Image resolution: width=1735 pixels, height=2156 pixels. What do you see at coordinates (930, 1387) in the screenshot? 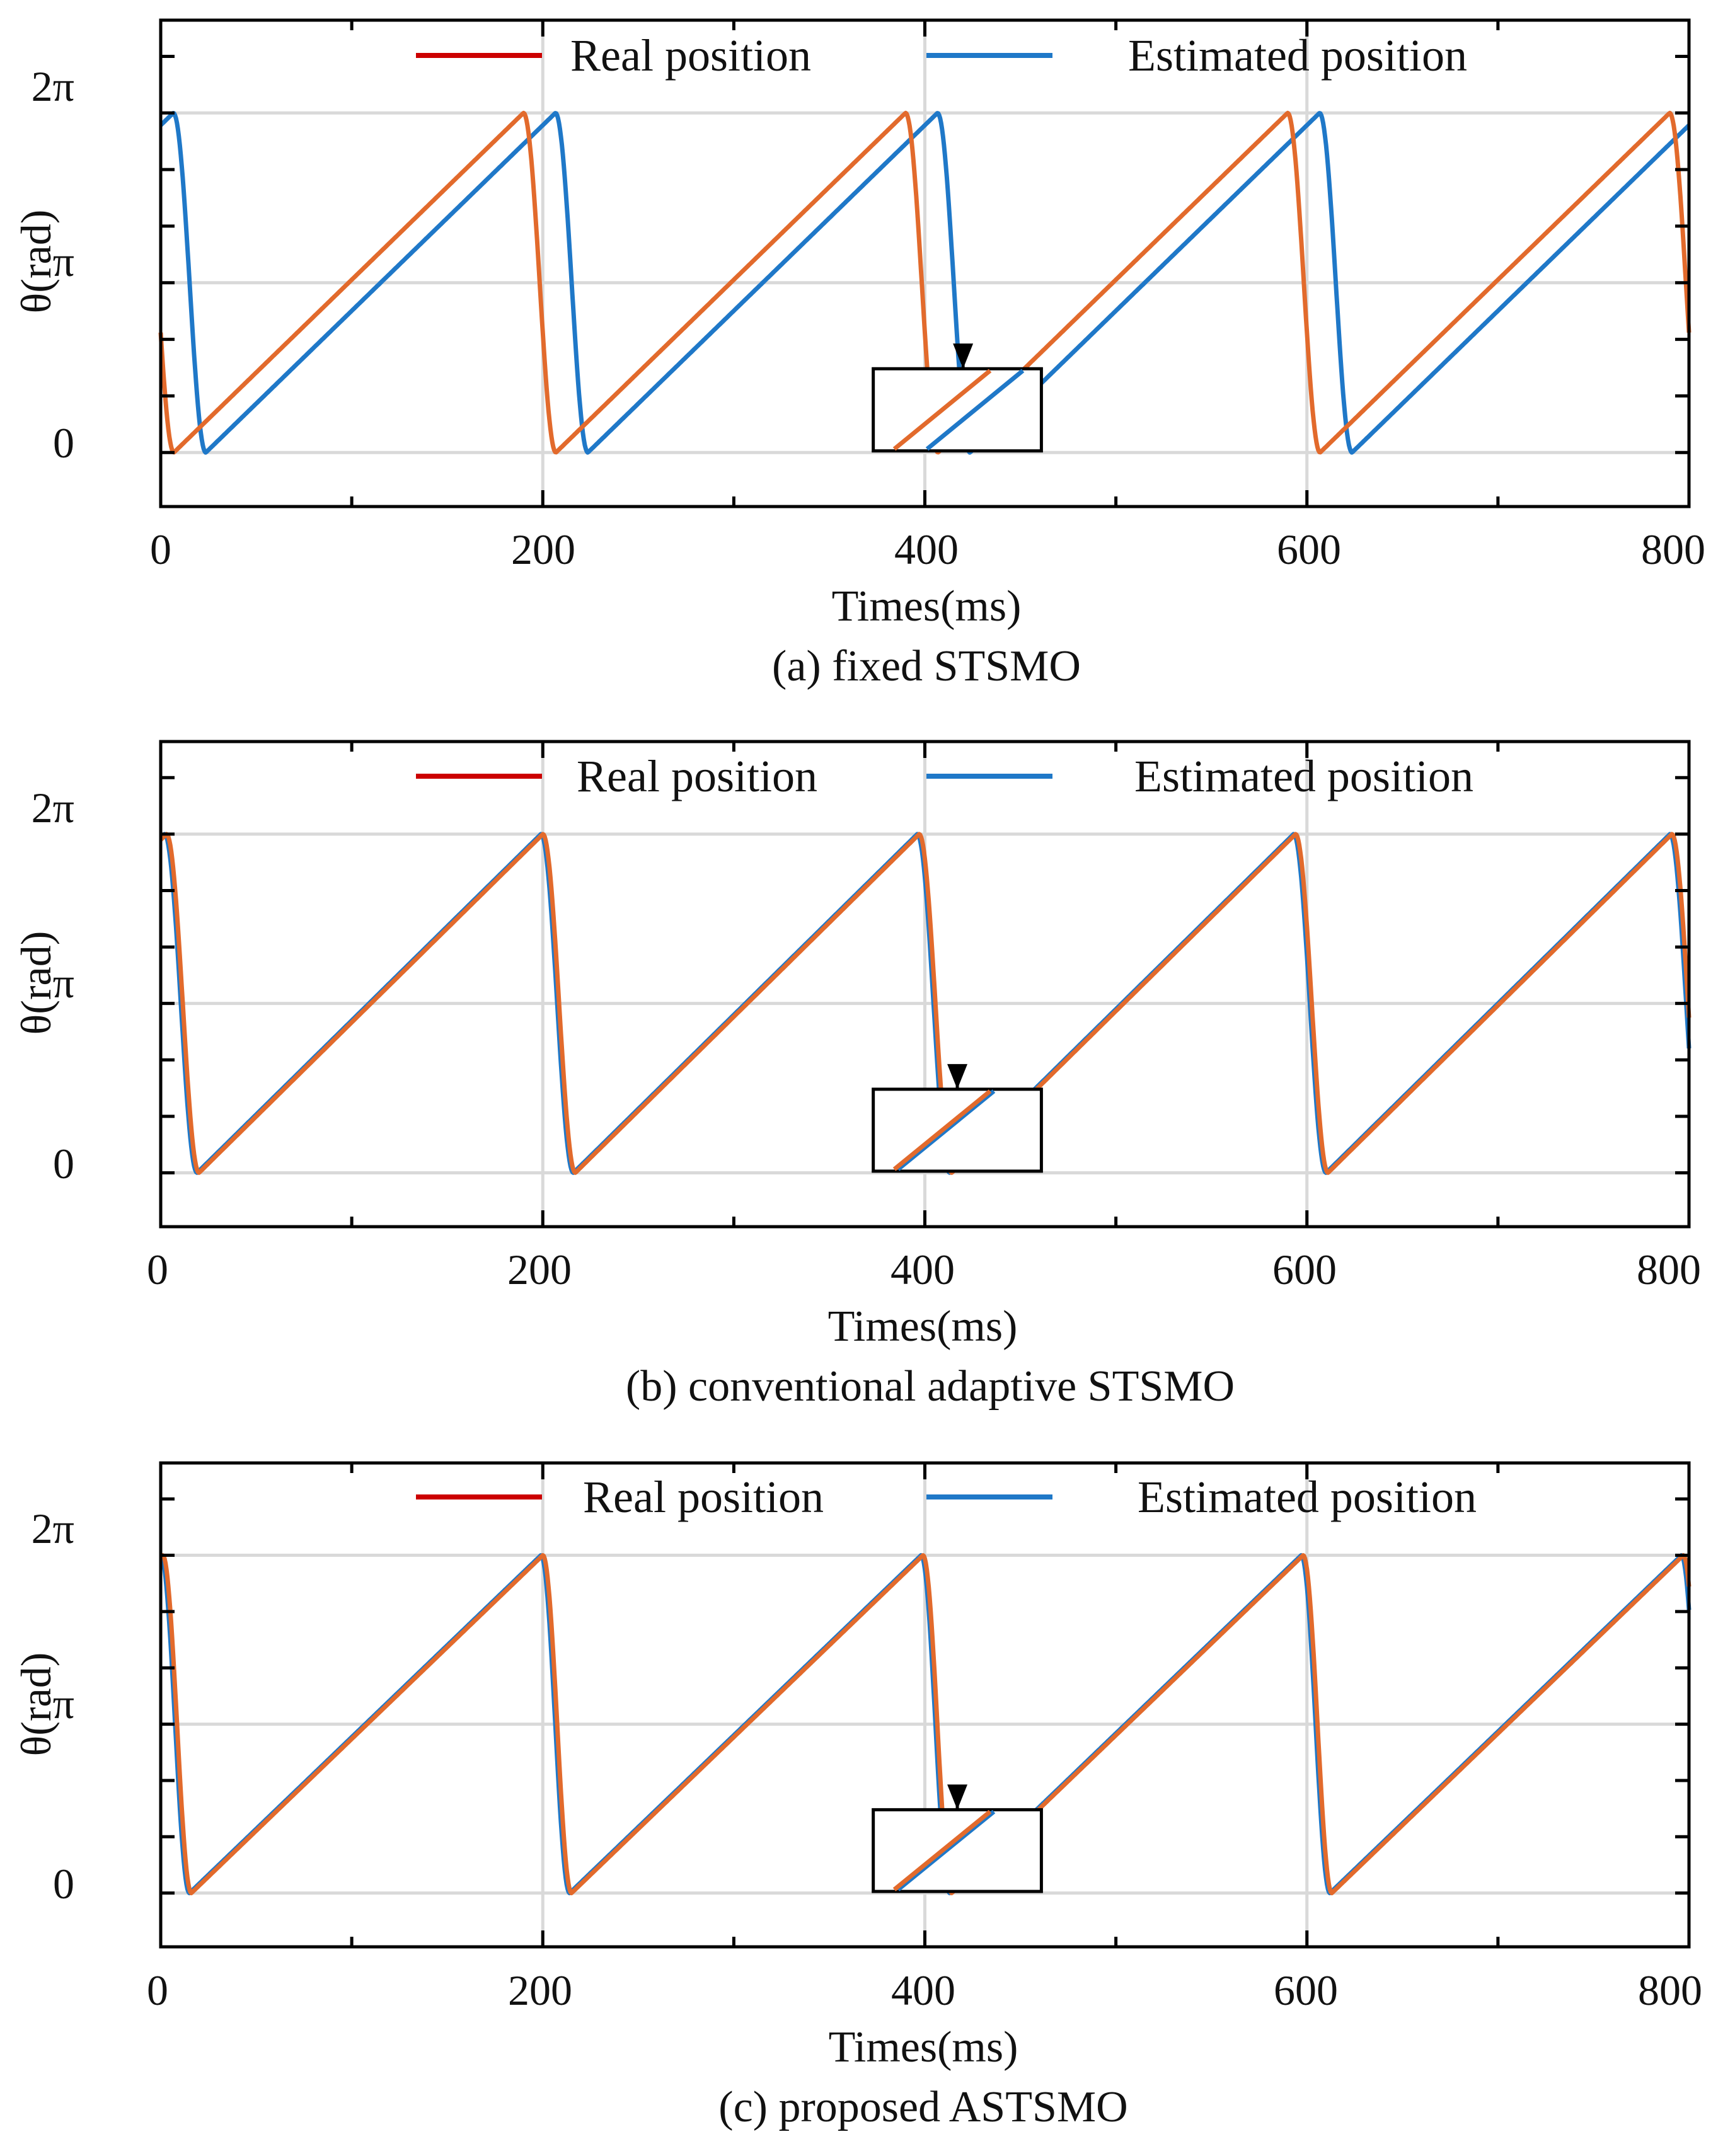
I see `panel-caption: (b) conventional adaptive STSMO` at bounding box center [930, 1387].